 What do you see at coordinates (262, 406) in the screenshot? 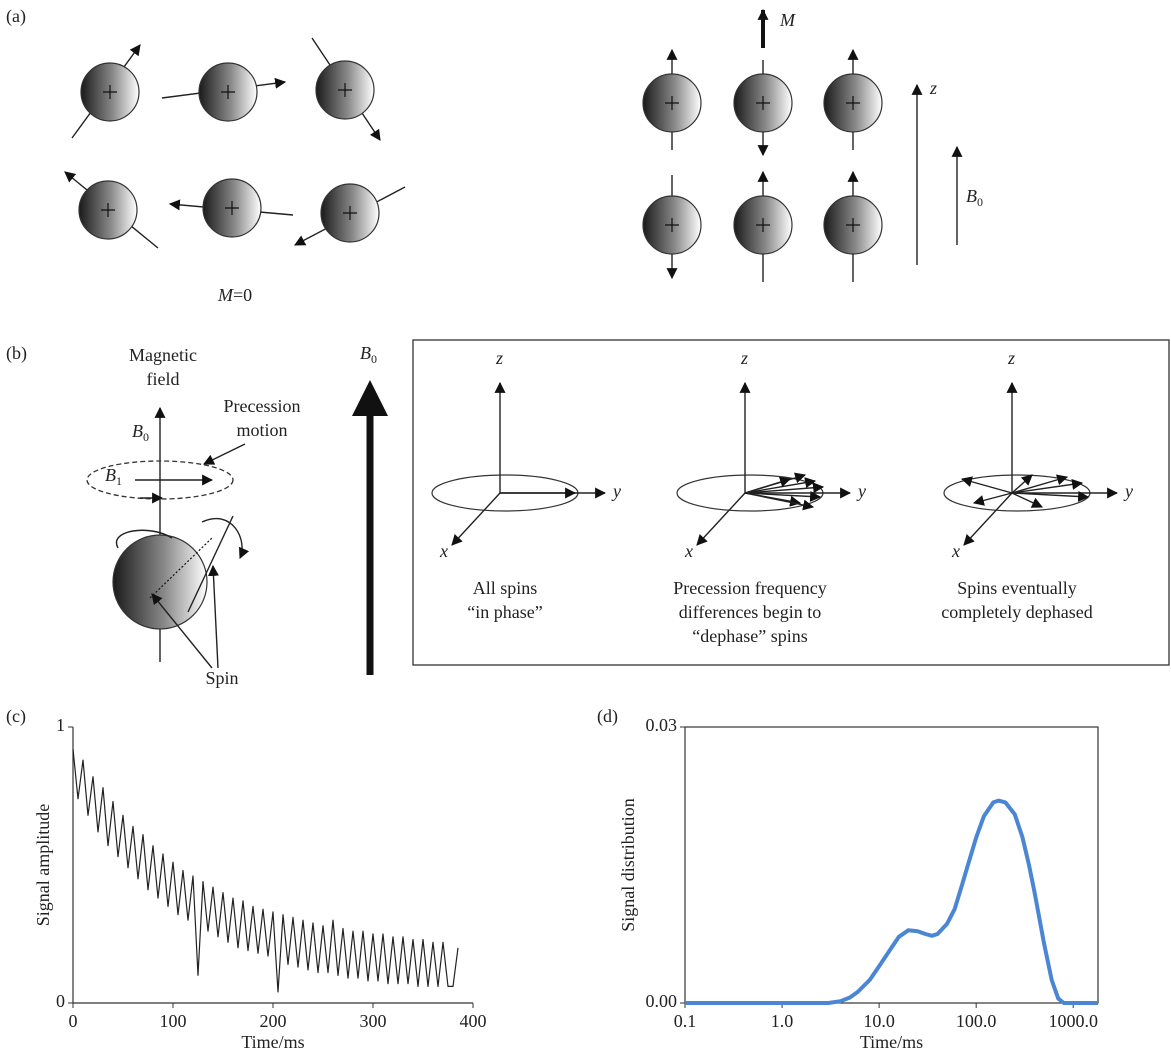
I see `precession-caption: Precession` at bounding box center [262, 406].